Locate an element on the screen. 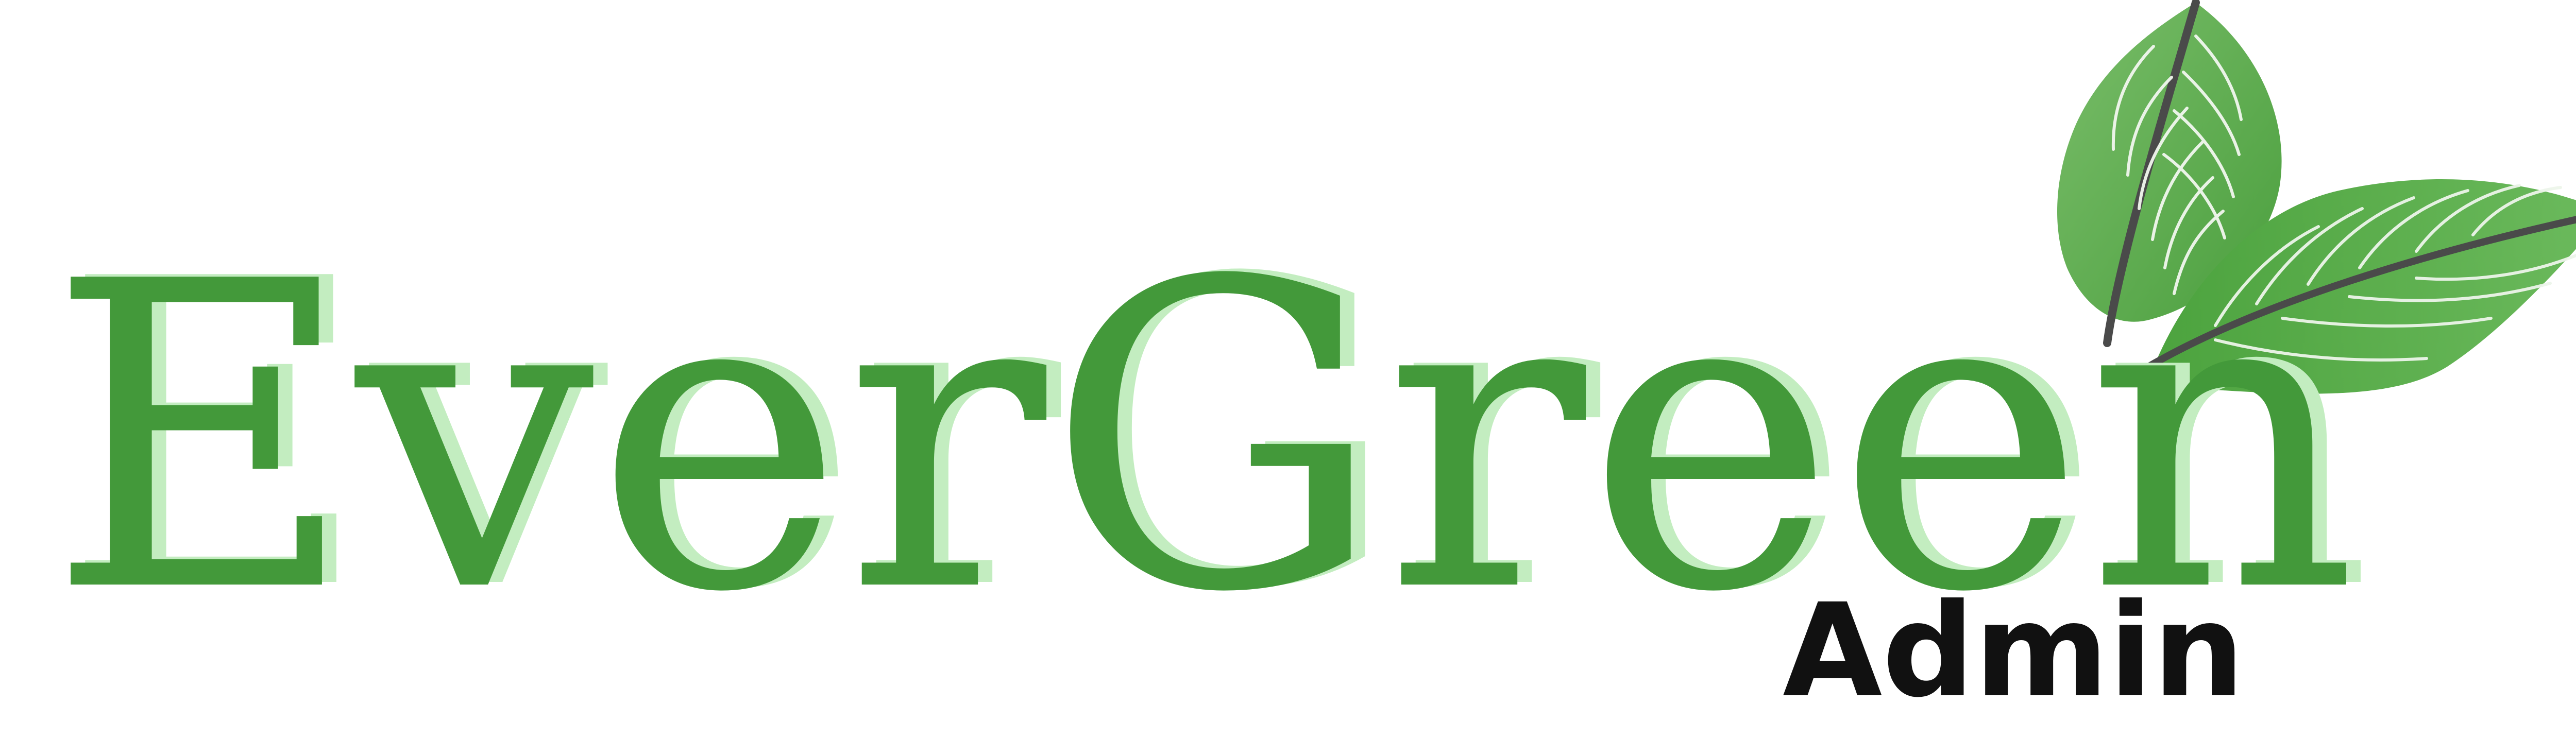 The image size is (2576, 738). right-leaf is located at coordinates (2365, 286).